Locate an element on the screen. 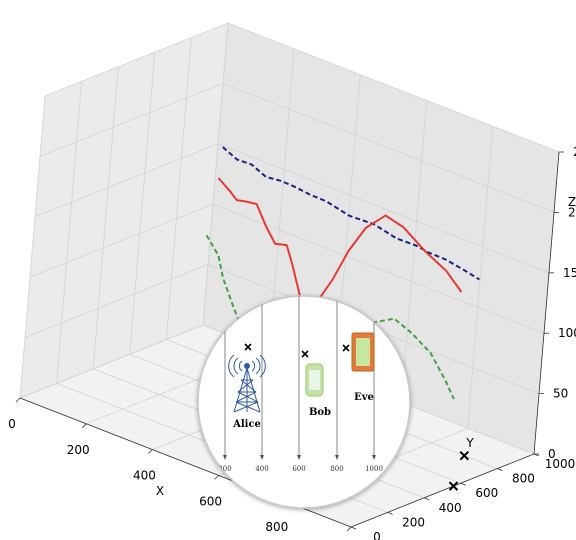  alice-label: Alice is located at coordinates (246, 424).